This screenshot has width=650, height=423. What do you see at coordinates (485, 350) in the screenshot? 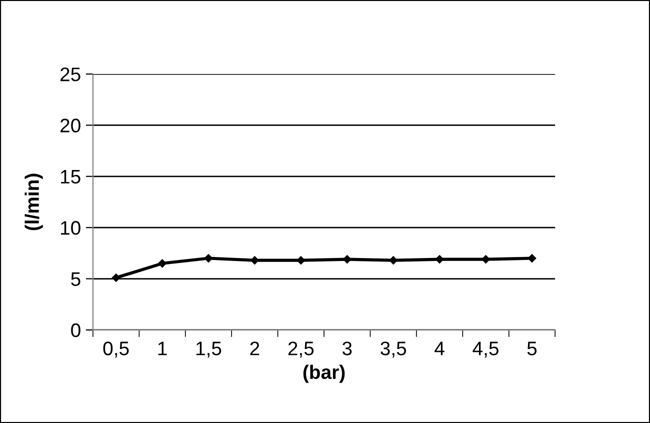
I see `x-tick-label: 4,5` at bounding box center [485, 350].